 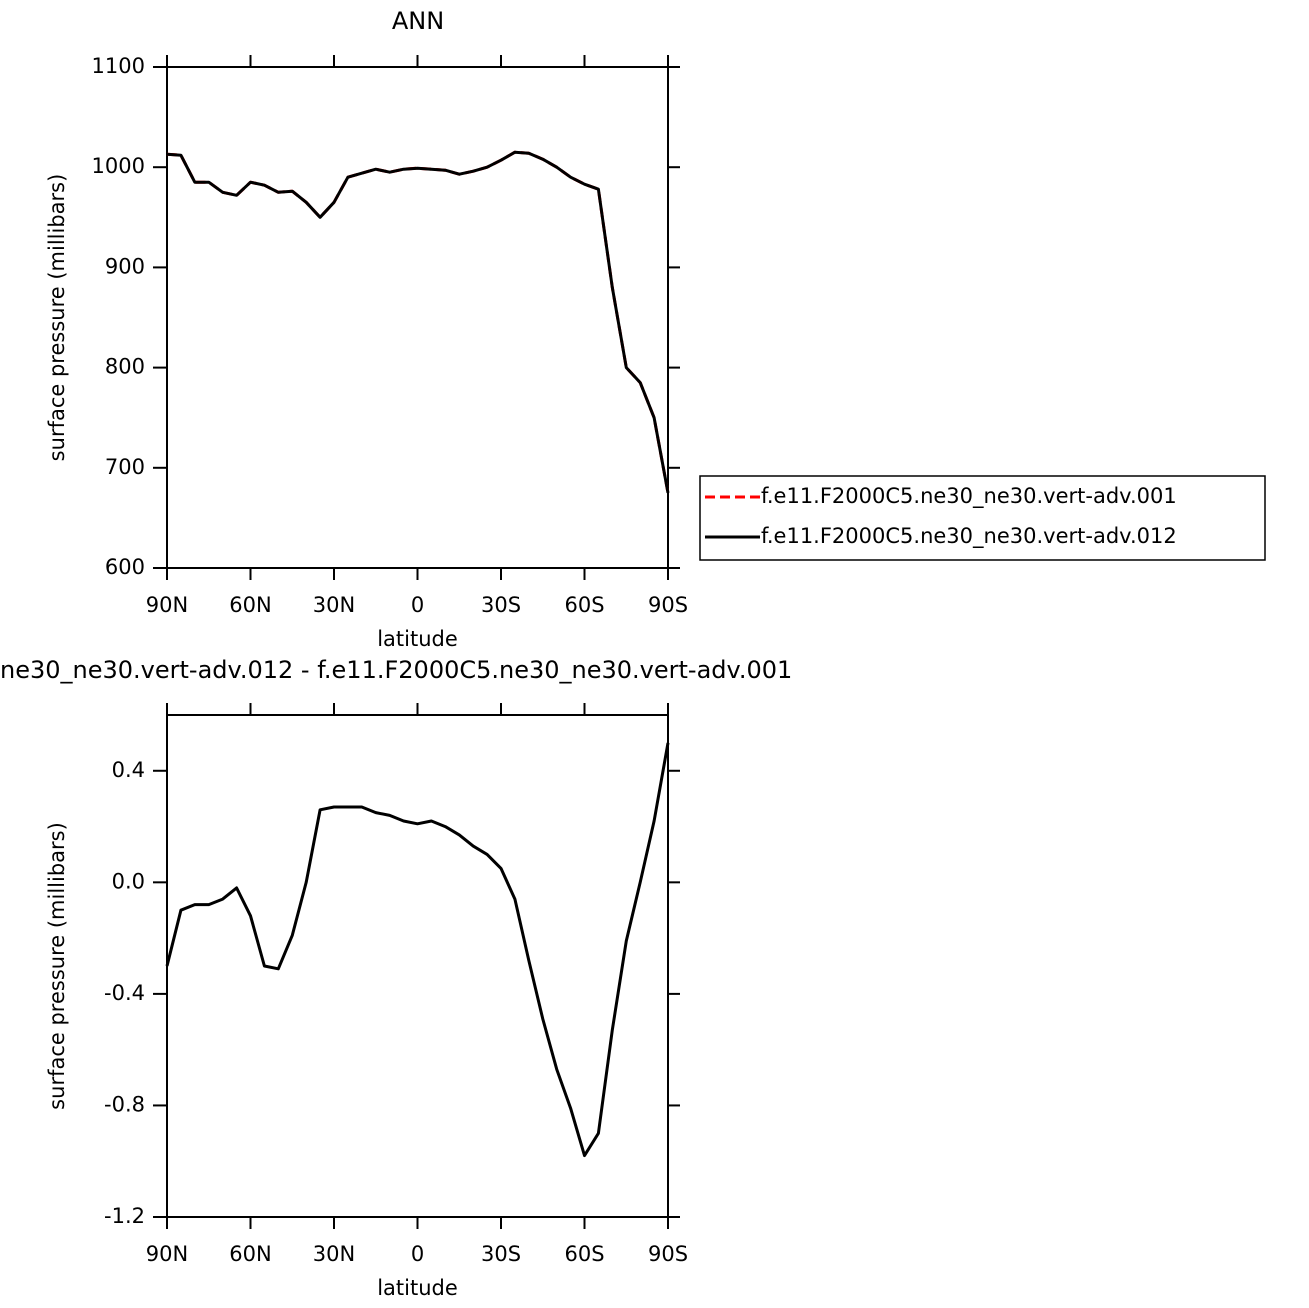 What do you see at coordinates (418, 21) in the screenshot?
I see `chart-title: ANN` at bounding box center [418, 21].